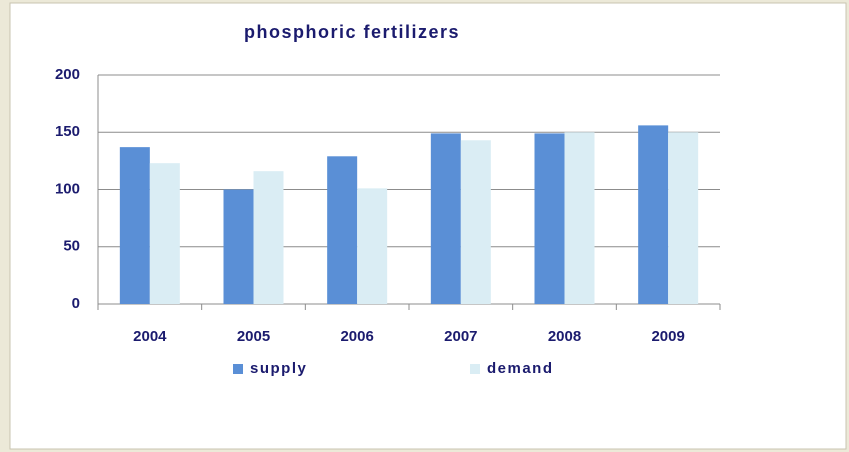 The image size is (849, 452). I want to click on y-tick-label: 0, so click(76, 303).